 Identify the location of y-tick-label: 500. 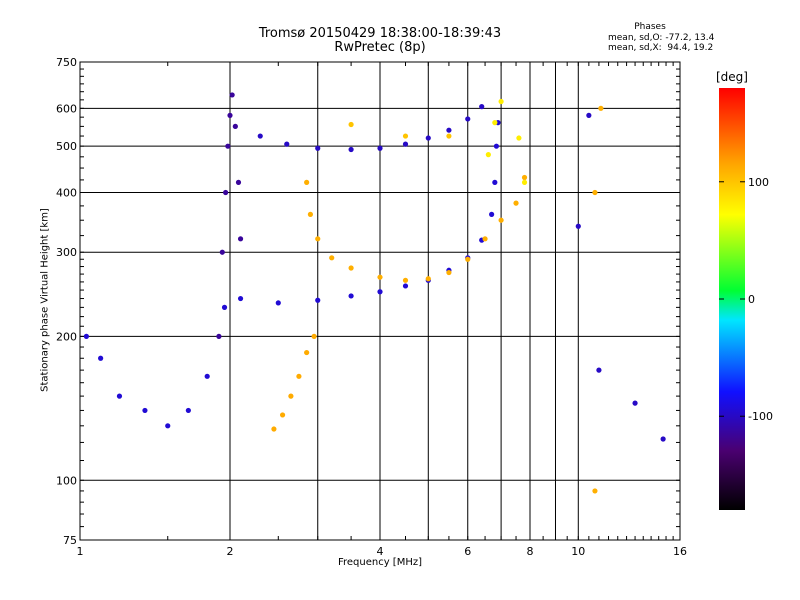
(66, 146).